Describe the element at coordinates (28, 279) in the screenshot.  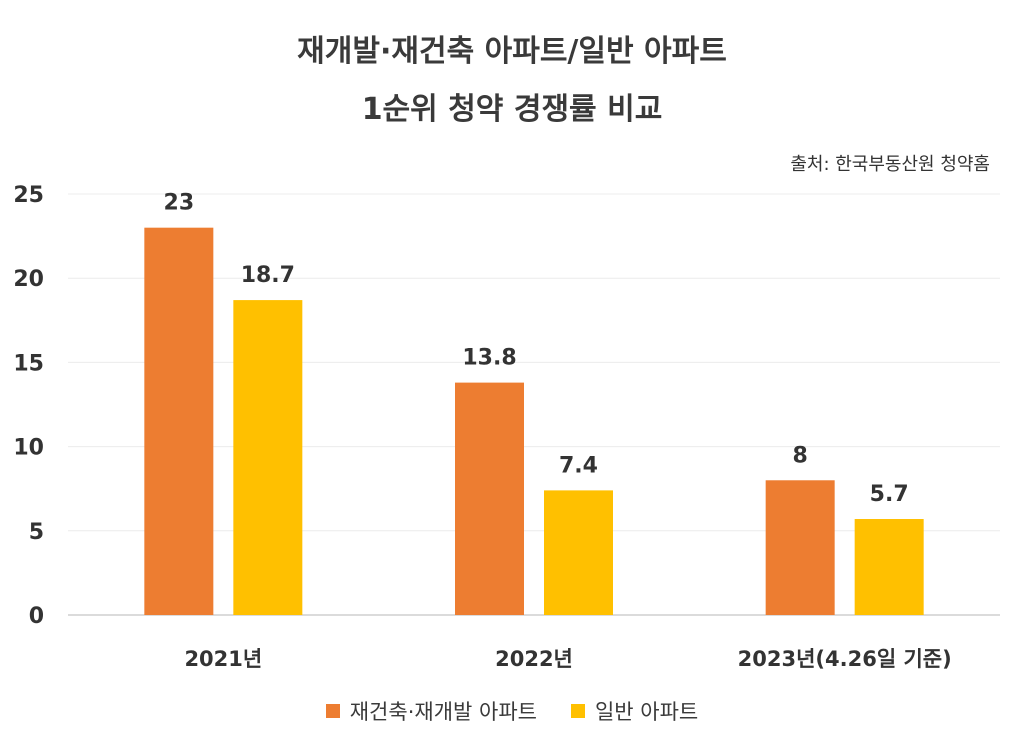
I see `y-tick-label: 20` at that location.